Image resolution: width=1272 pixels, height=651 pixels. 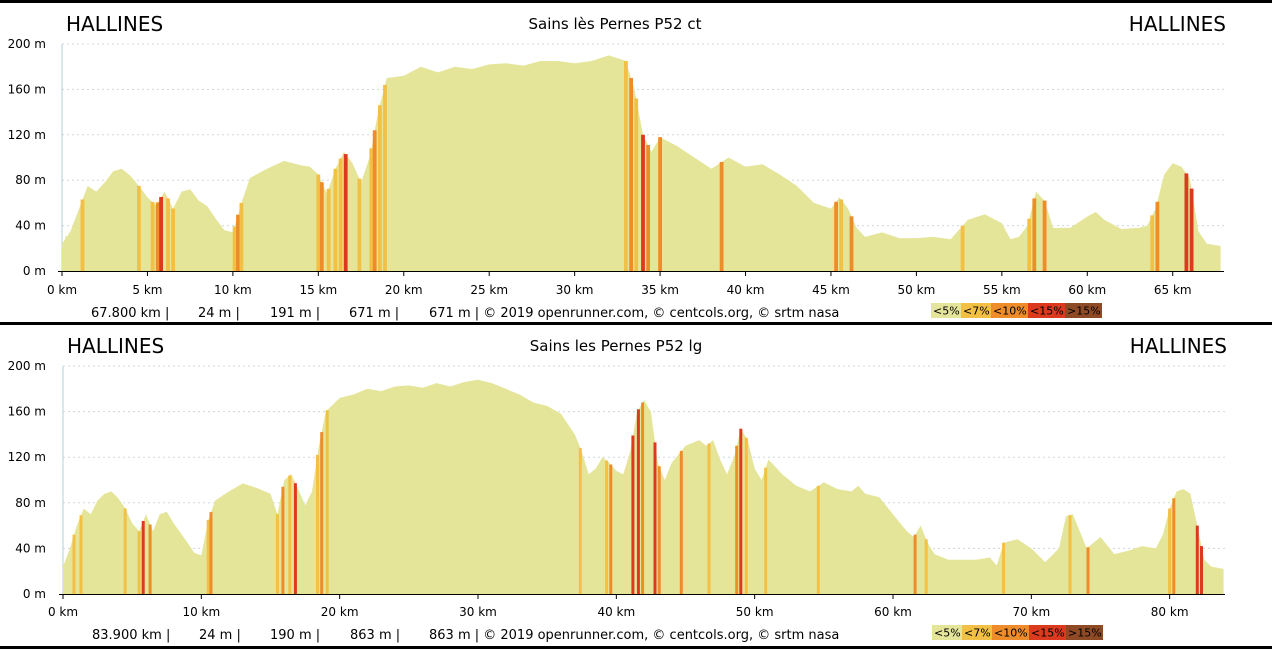 What do you see at coordinates (147, 290) in the screenshot?
I see `x-tick-label: 5 km` at bounding box center [147, 290].